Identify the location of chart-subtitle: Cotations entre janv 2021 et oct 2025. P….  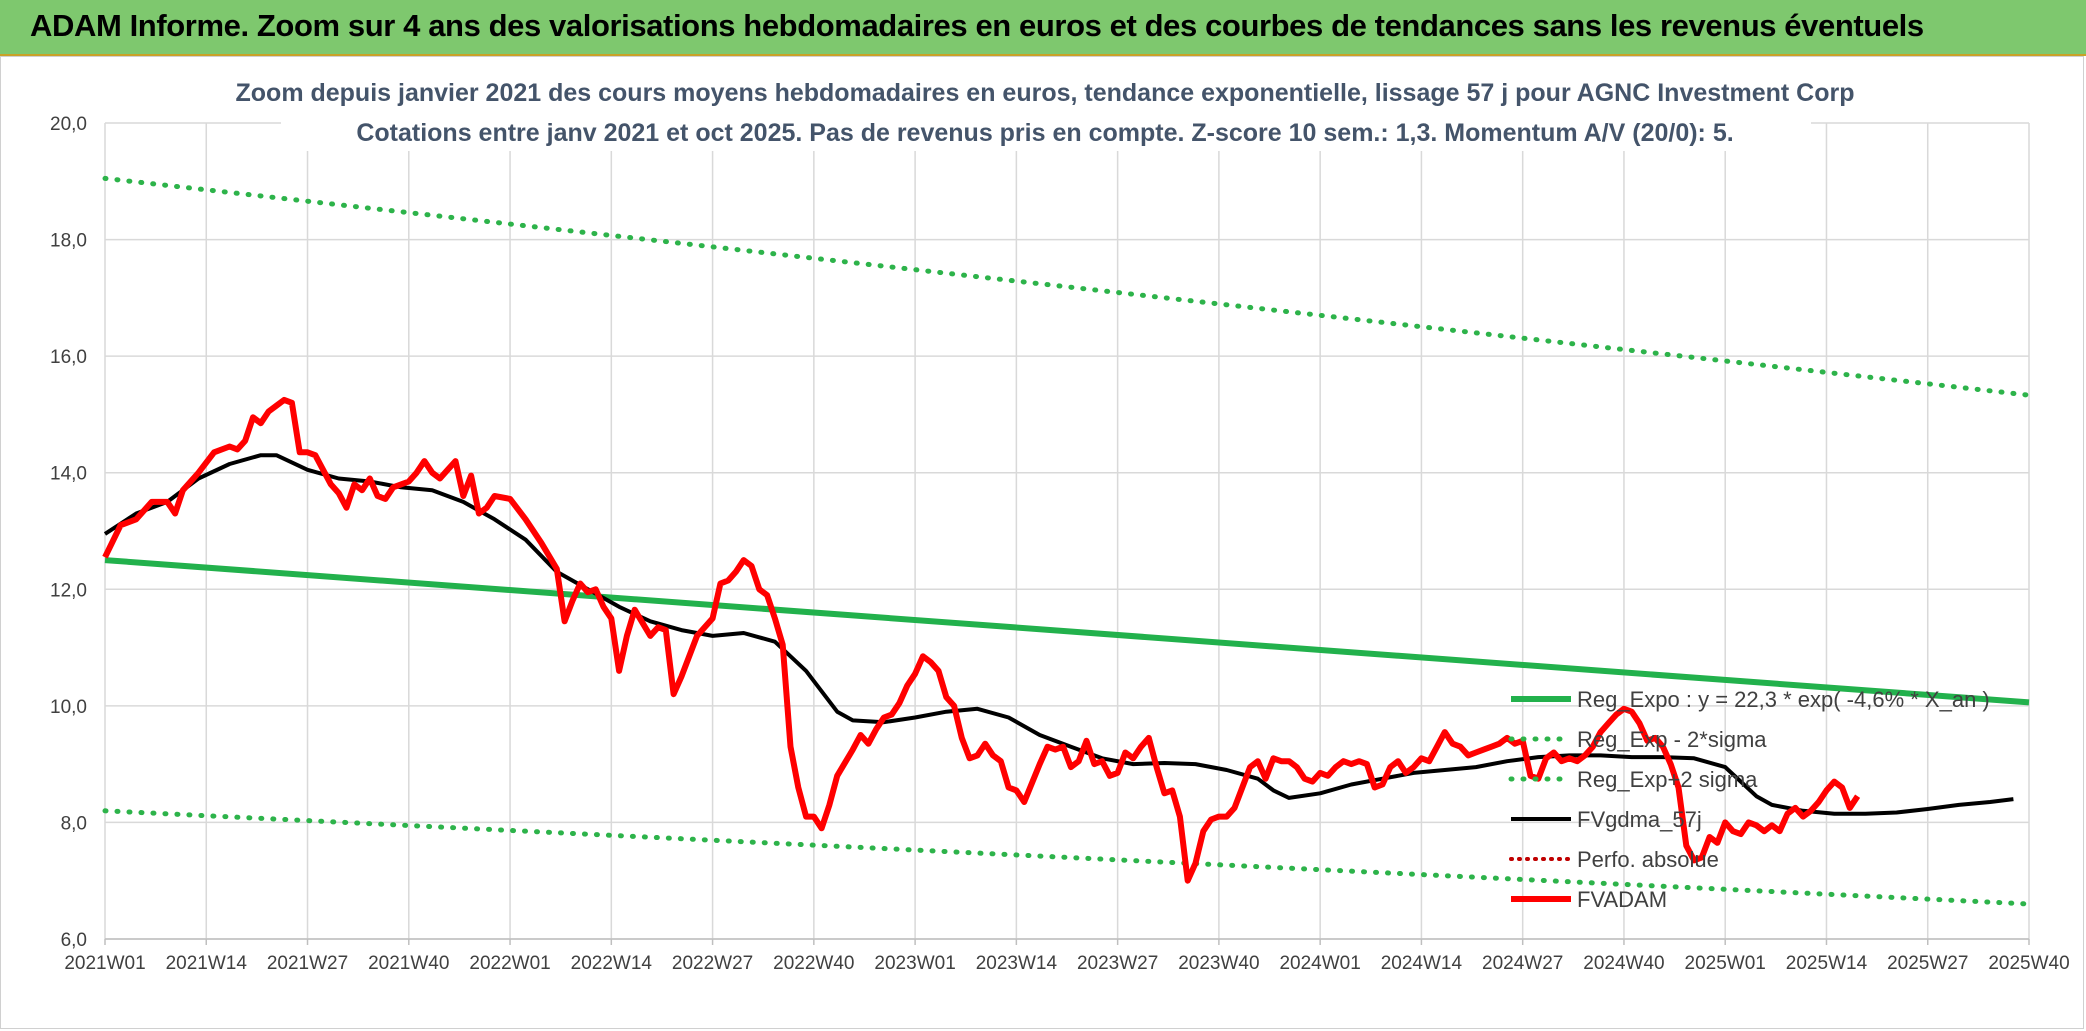
(1044, 133).